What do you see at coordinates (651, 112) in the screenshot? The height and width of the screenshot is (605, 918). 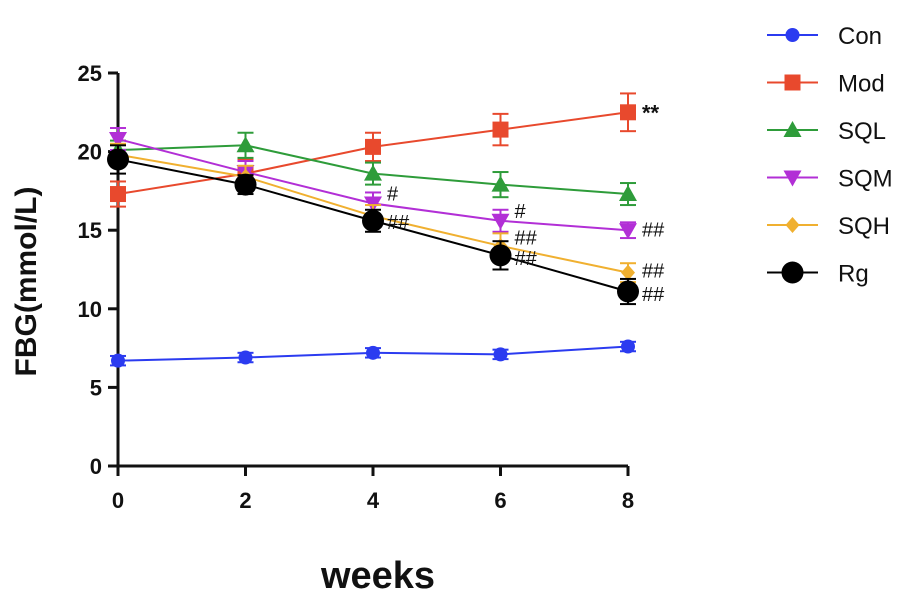 I see `annotation-0: **` at bounding box center [651, 112].